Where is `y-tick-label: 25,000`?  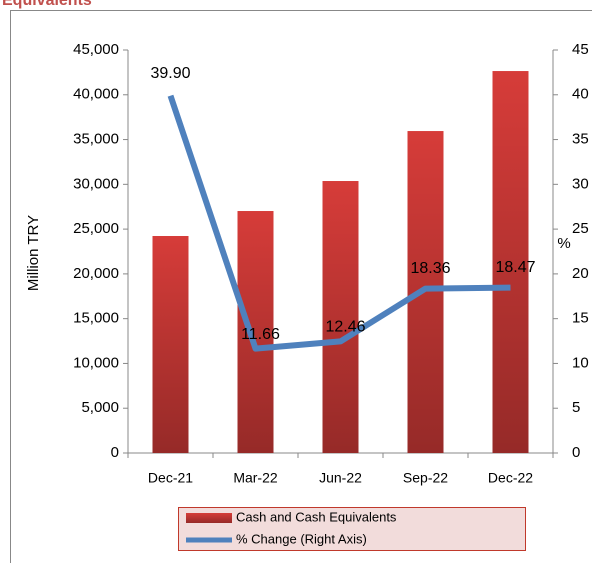 y-tick-label: 25,000 is located at coordinates (96, 228).